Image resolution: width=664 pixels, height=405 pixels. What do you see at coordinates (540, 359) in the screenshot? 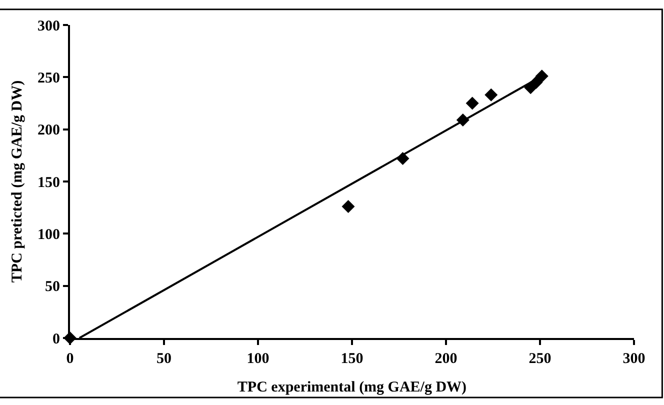
I see `x-tick-label: 250` at bounding box center [540, 359].